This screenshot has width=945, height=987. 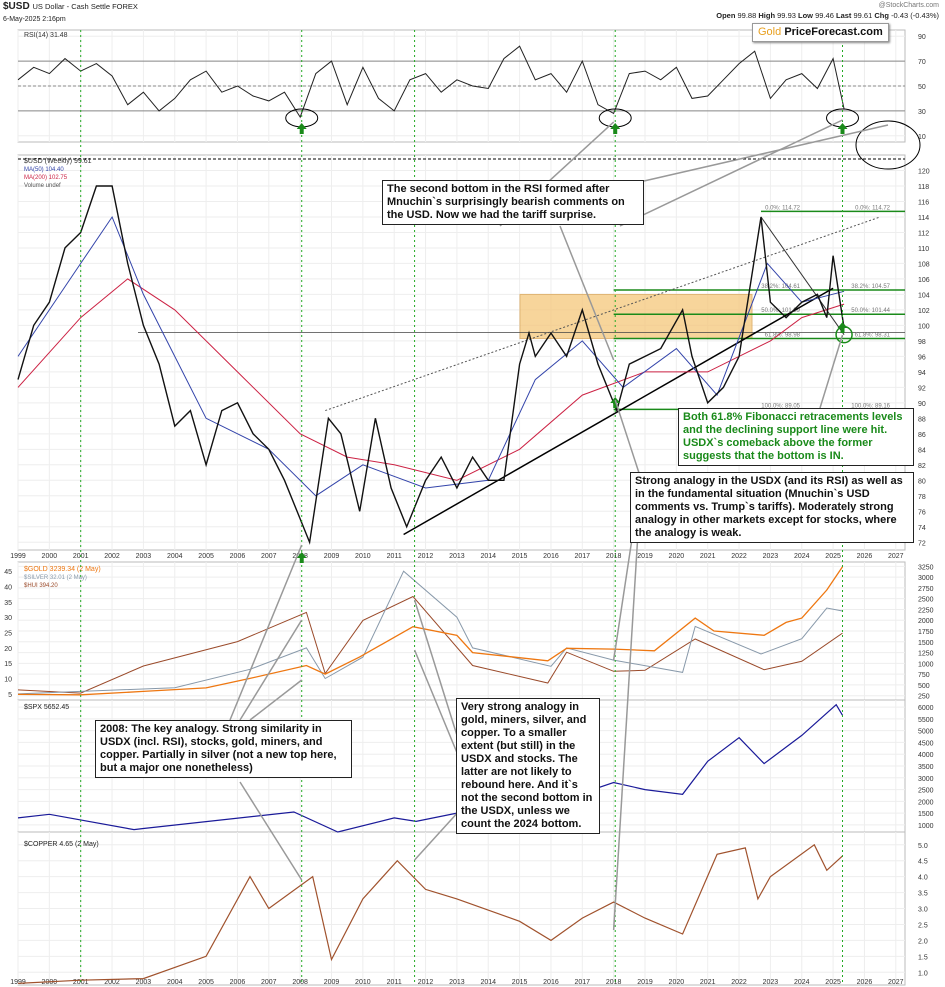 I want to click on gold-tick-label: 1750, so click(x=926, y=632).